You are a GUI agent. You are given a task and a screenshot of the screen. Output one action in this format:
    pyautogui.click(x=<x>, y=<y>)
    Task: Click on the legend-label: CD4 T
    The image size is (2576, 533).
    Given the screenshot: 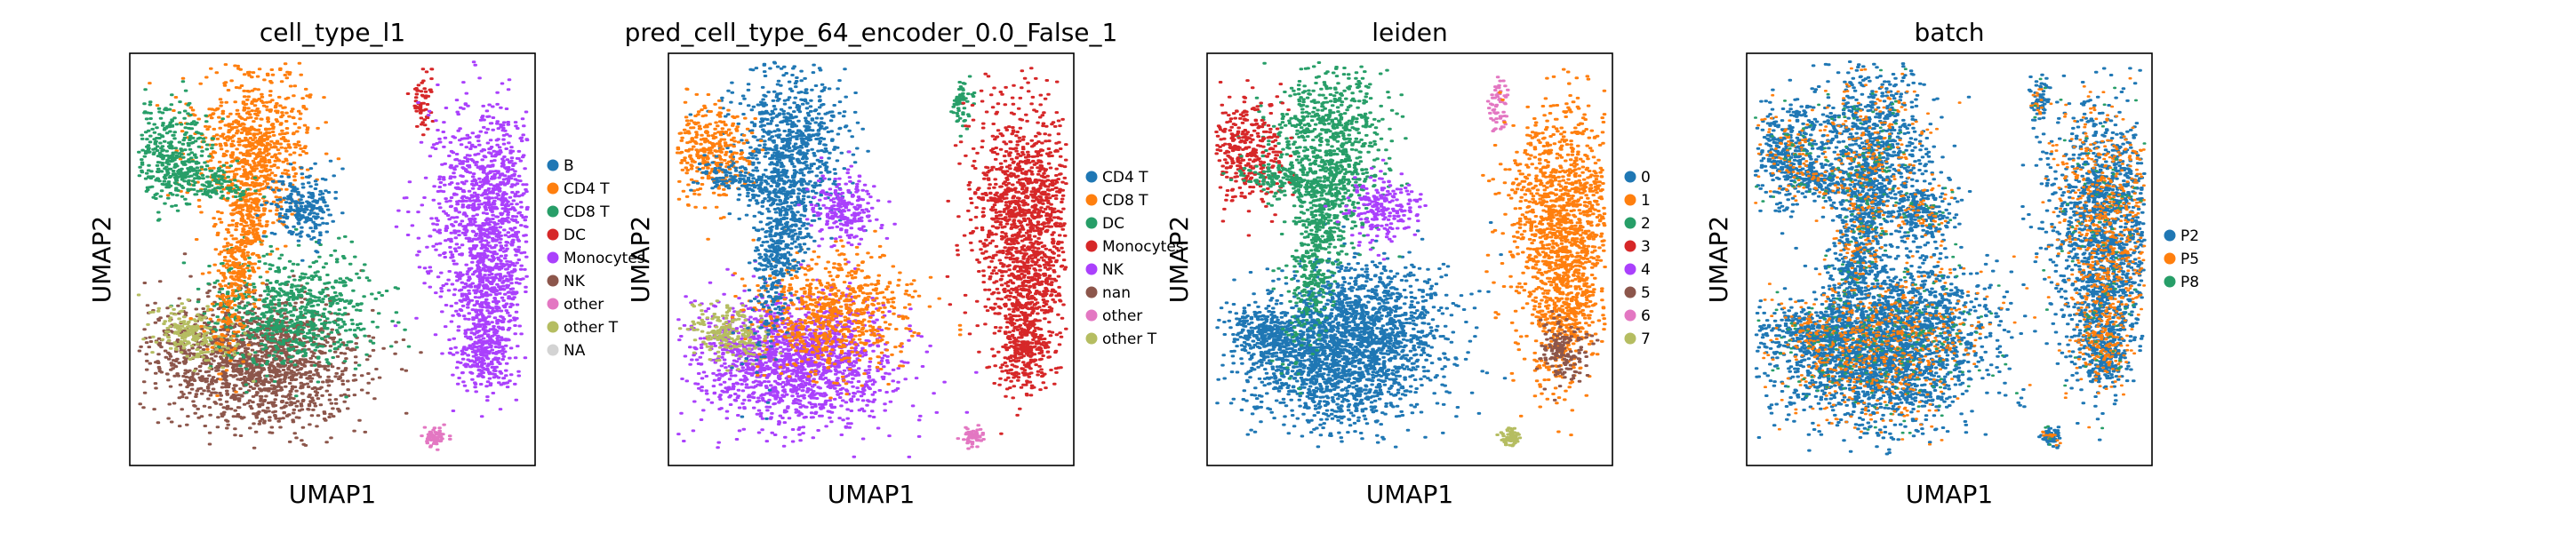 What is the action you would take?
    pyautogui.click(x=587, y=189)
    